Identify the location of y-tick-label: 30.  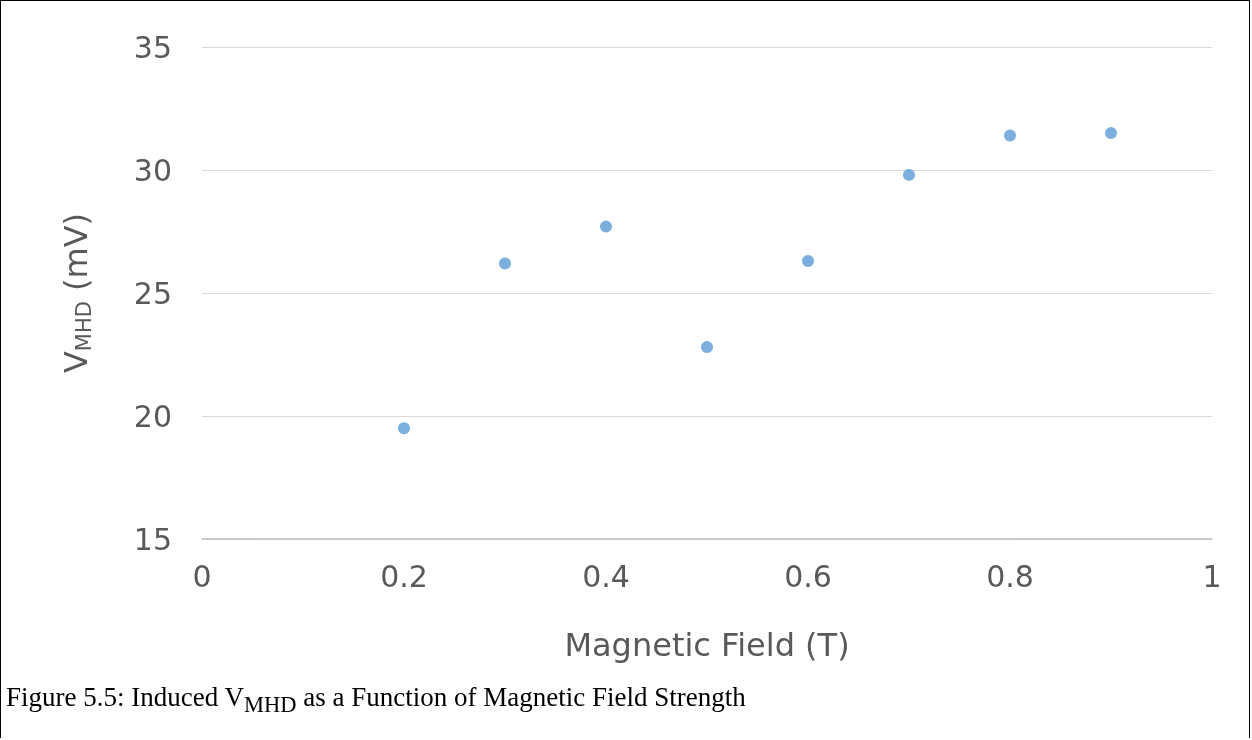
(152, 170).